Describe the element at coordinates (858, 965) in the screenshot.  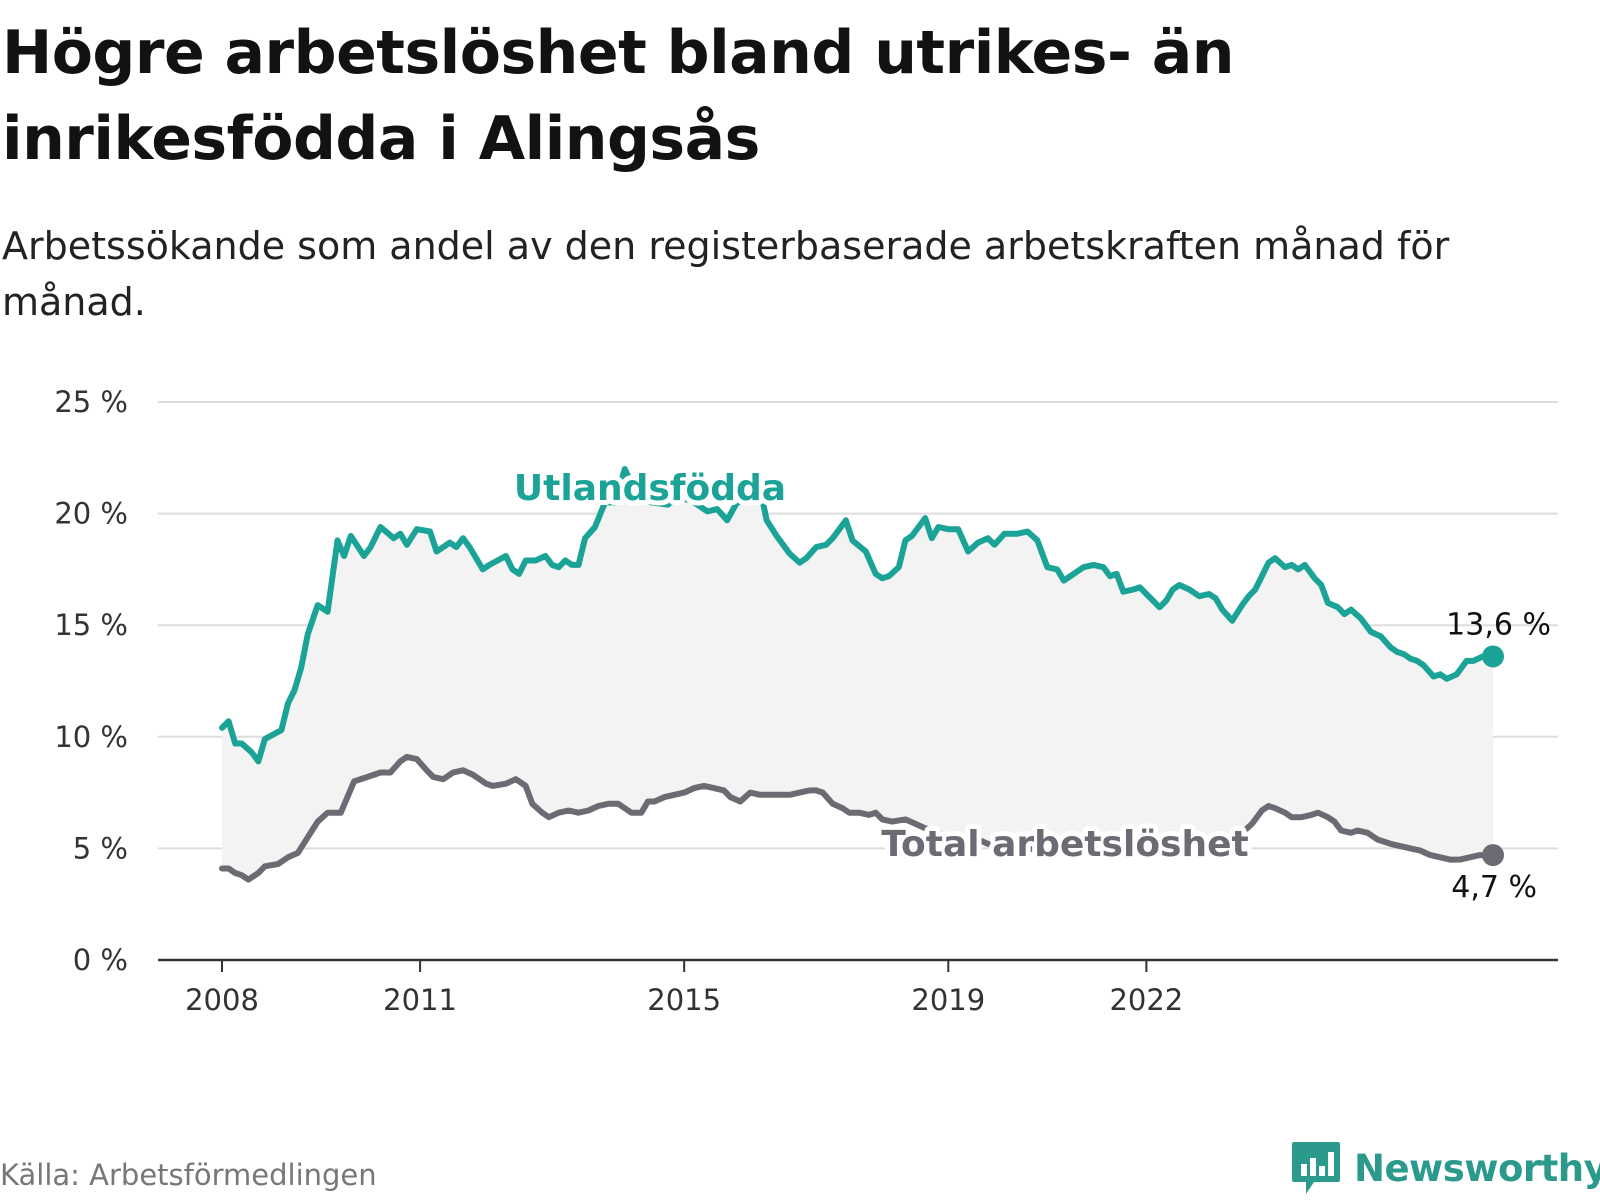
I see `axes` at that location.